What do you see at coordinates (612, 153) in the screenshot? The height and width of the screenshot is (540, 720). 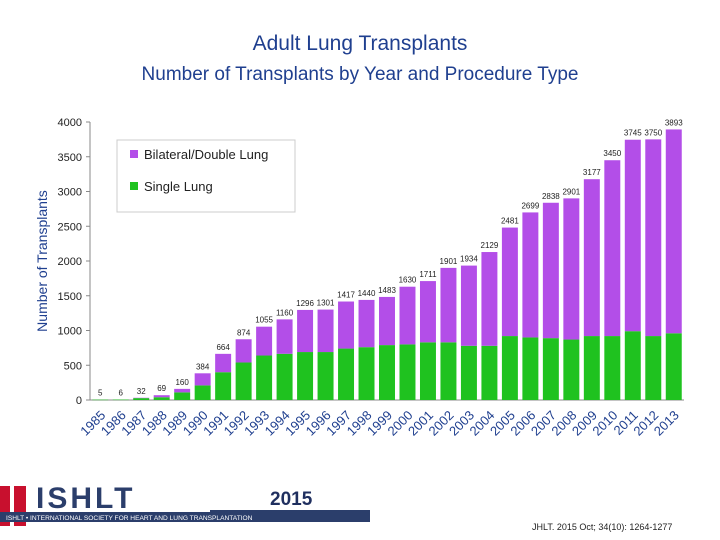 I see `total-label: 3450` at bounding box center [612, 153].